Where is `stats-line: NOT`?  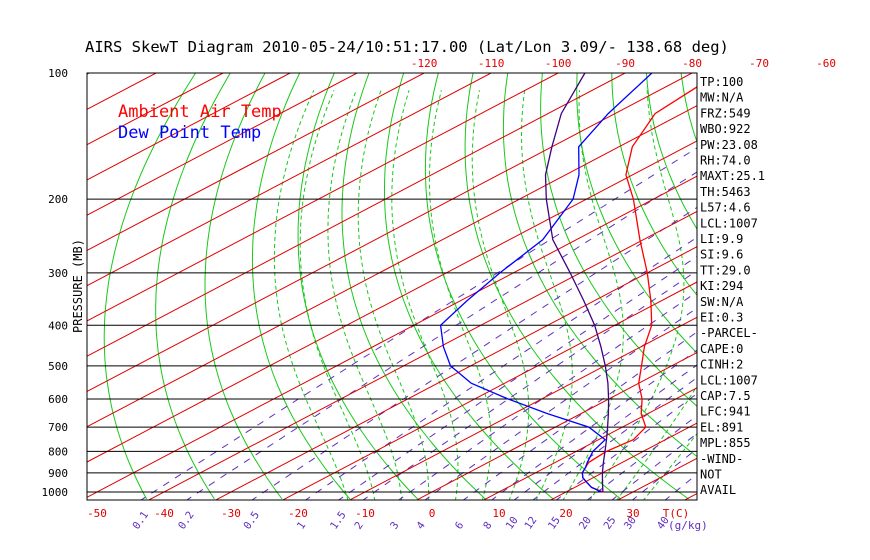
stats-line: NOT is located at coordinates (711, 475).